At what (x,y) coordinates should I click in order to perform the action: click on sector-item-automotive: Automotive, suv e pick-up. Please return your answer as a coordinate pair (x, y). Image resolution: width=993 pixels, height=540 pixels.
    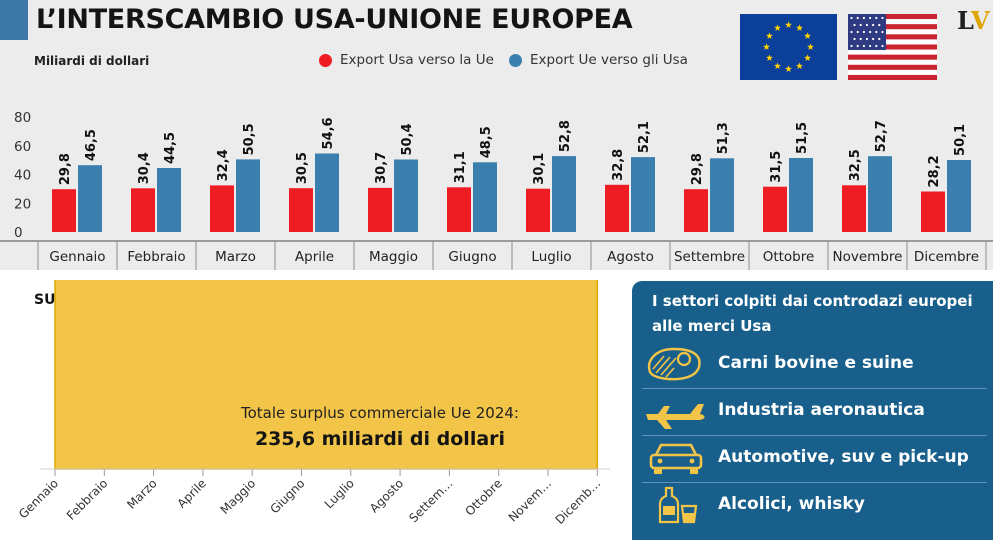
    Looking at the image, I should click on (812, 458).